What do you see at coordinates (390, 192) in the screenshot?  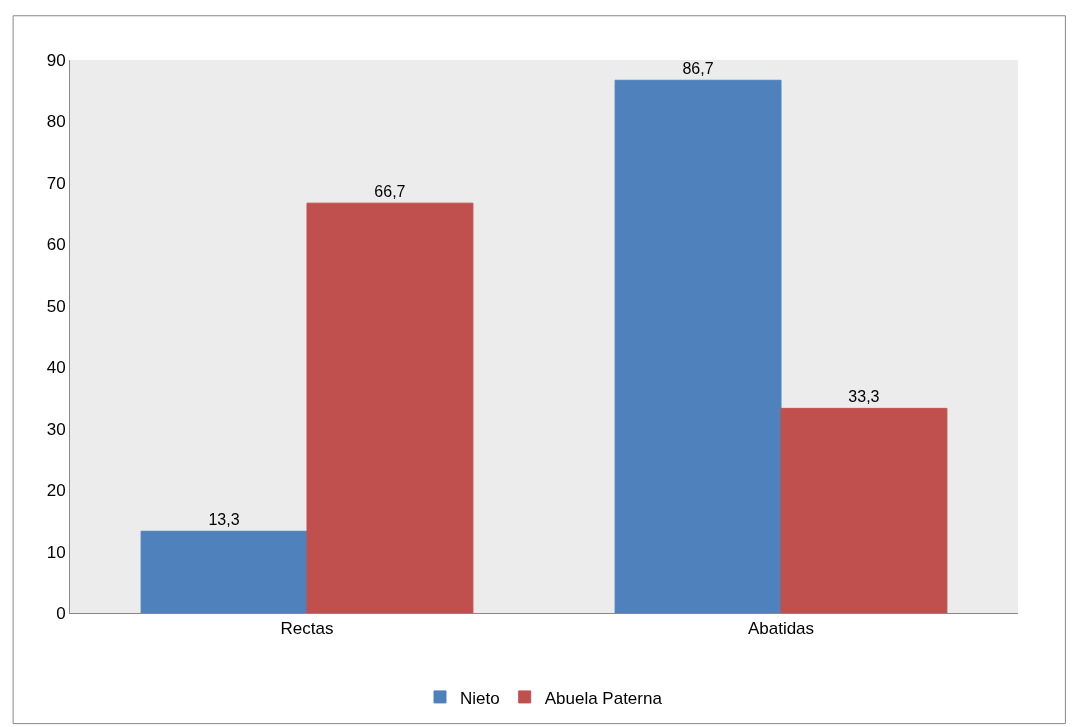 I see `data-label: 66,7` at bounding box center [390, 192].